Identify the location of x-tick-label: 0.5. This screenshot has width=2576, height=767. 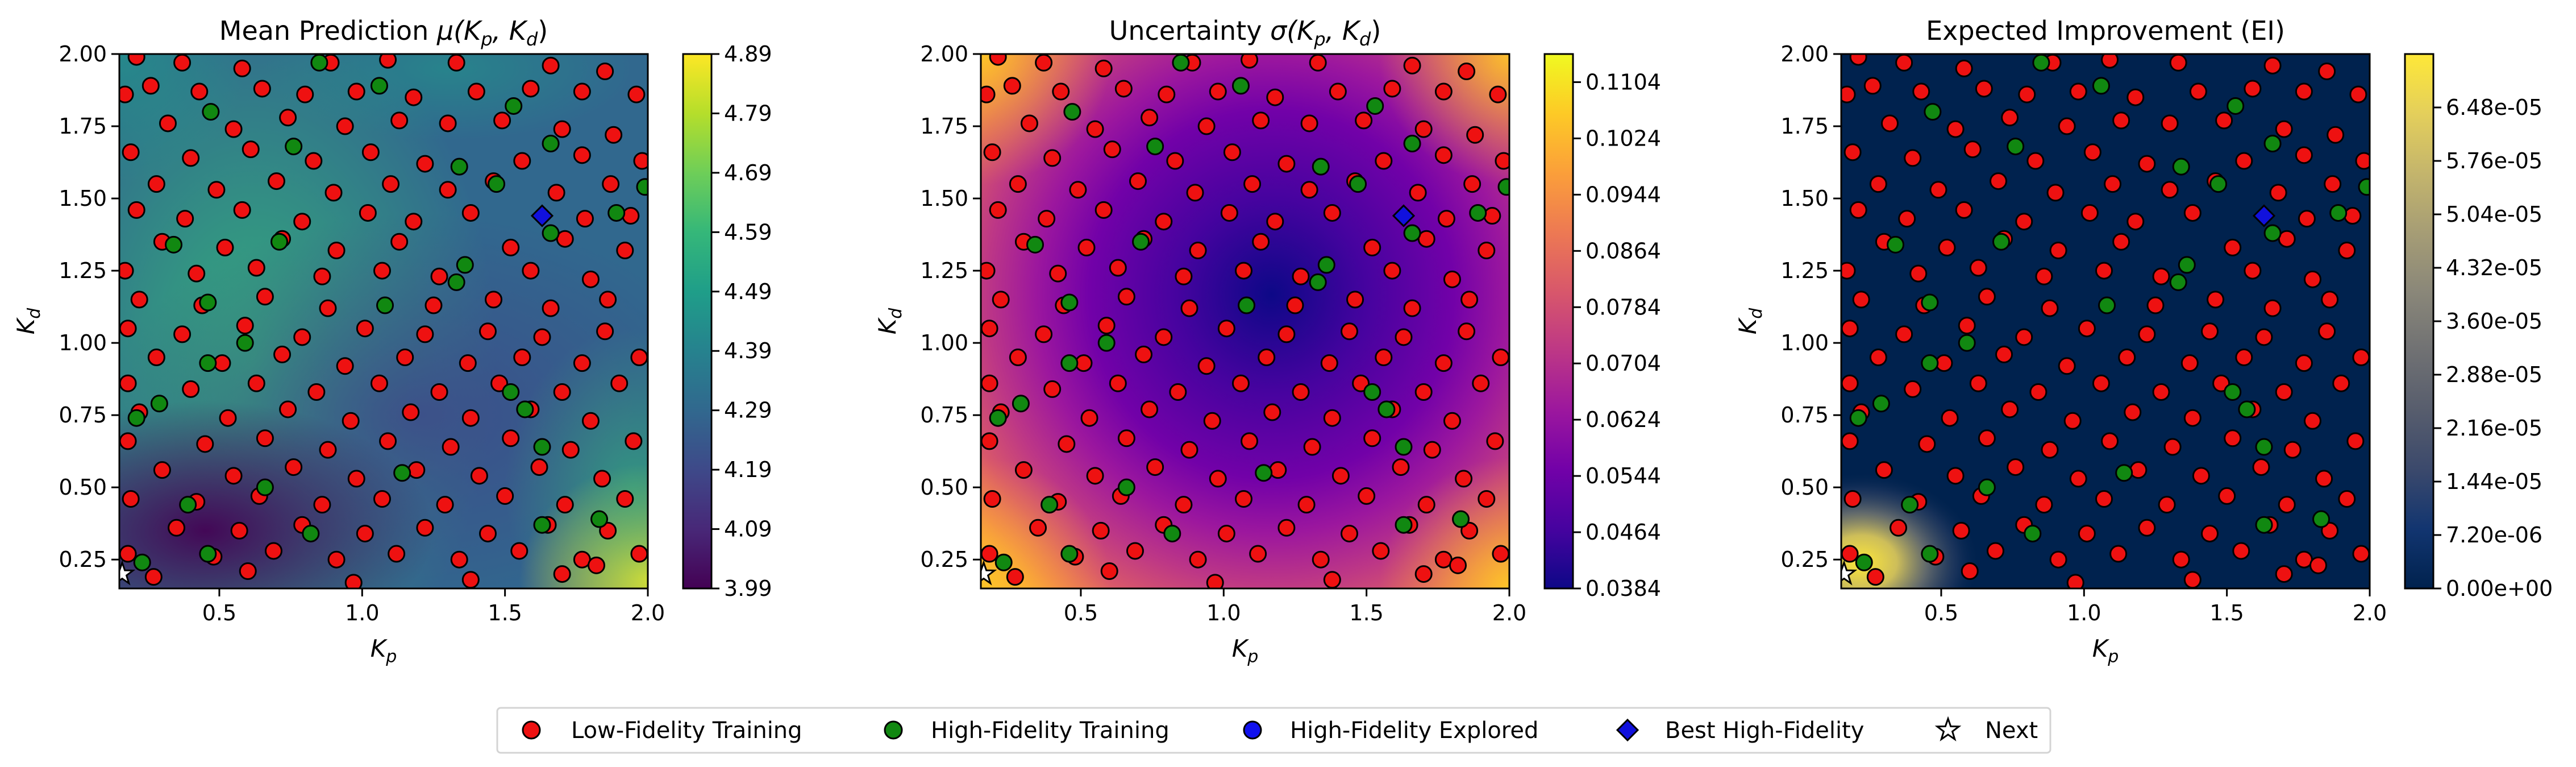
(219, 612).